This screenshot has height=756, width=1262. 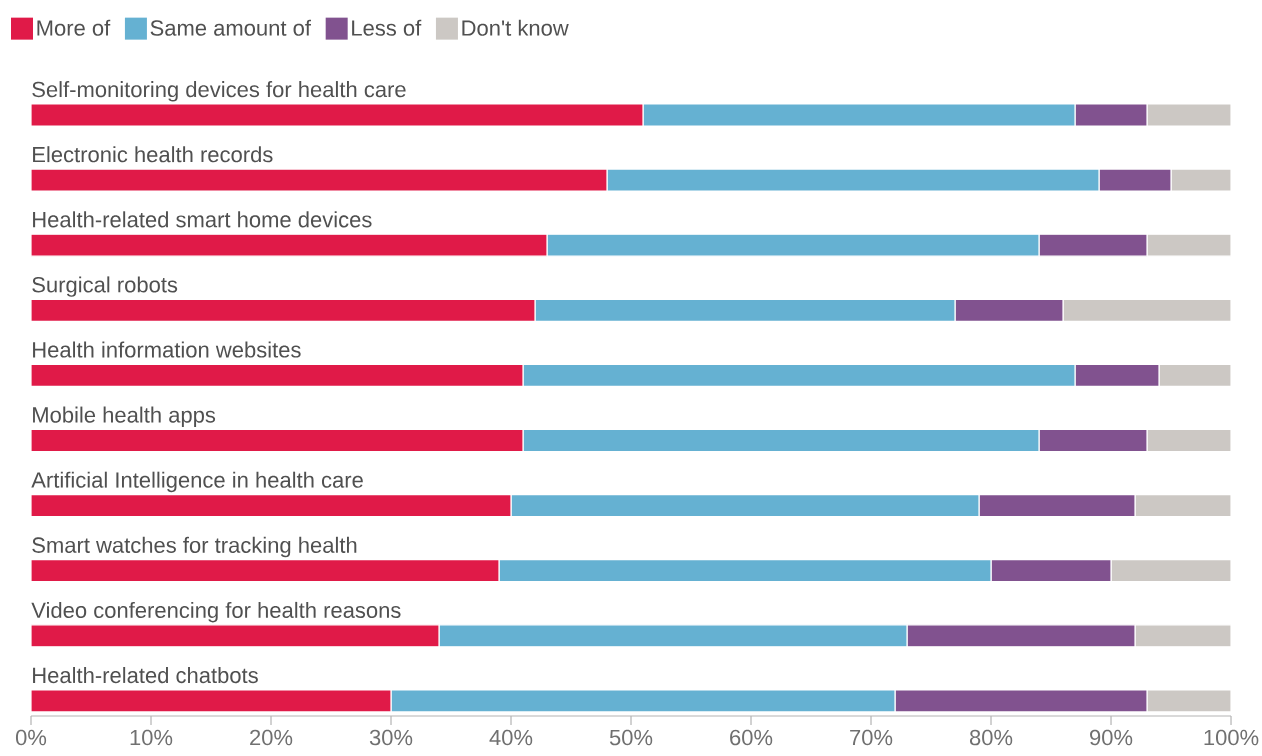 I want to click on x-tick-label: 50%, so click(x=631, y=737).